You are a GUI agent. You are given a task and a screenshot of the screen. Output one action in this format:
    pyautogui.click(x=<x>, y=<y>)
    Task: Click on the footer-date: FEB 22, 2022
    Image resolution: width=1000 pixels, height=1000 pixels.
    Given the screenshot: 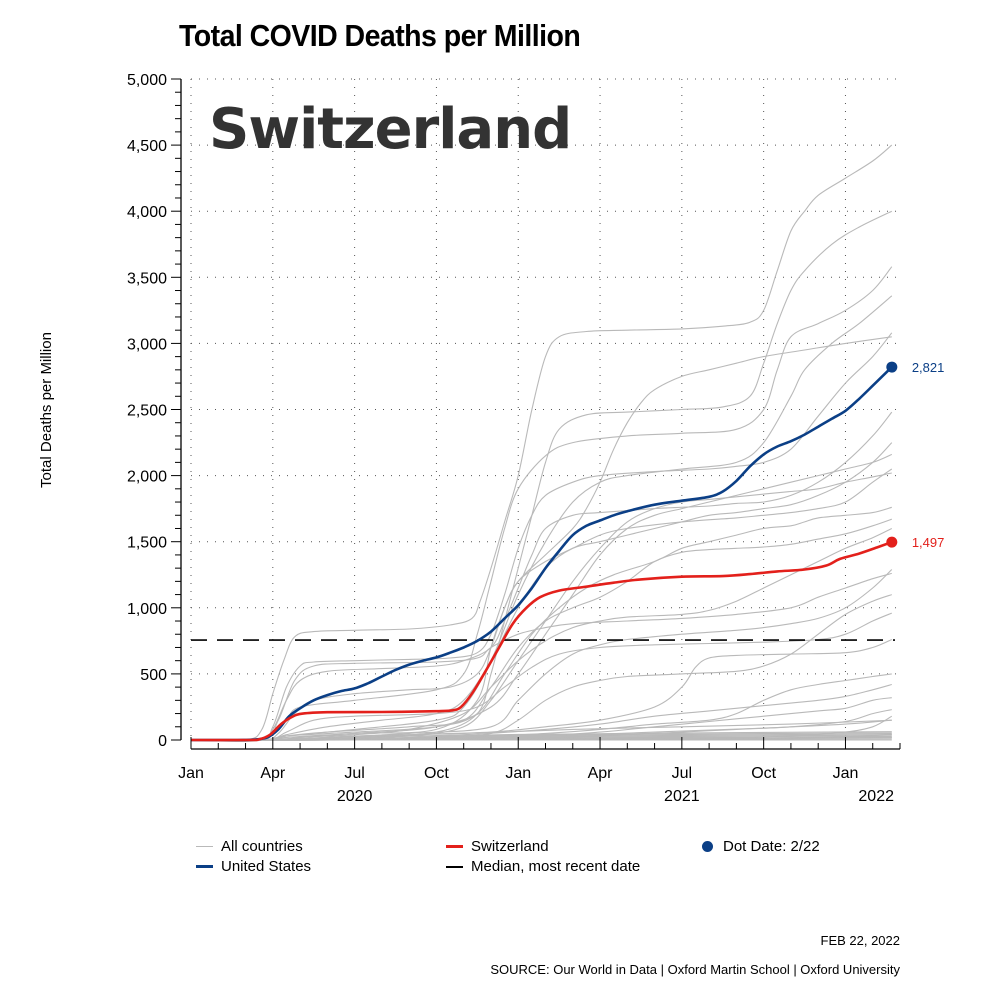 What is the action you would take?
    pyautogui.click(x=860, y=940)
    